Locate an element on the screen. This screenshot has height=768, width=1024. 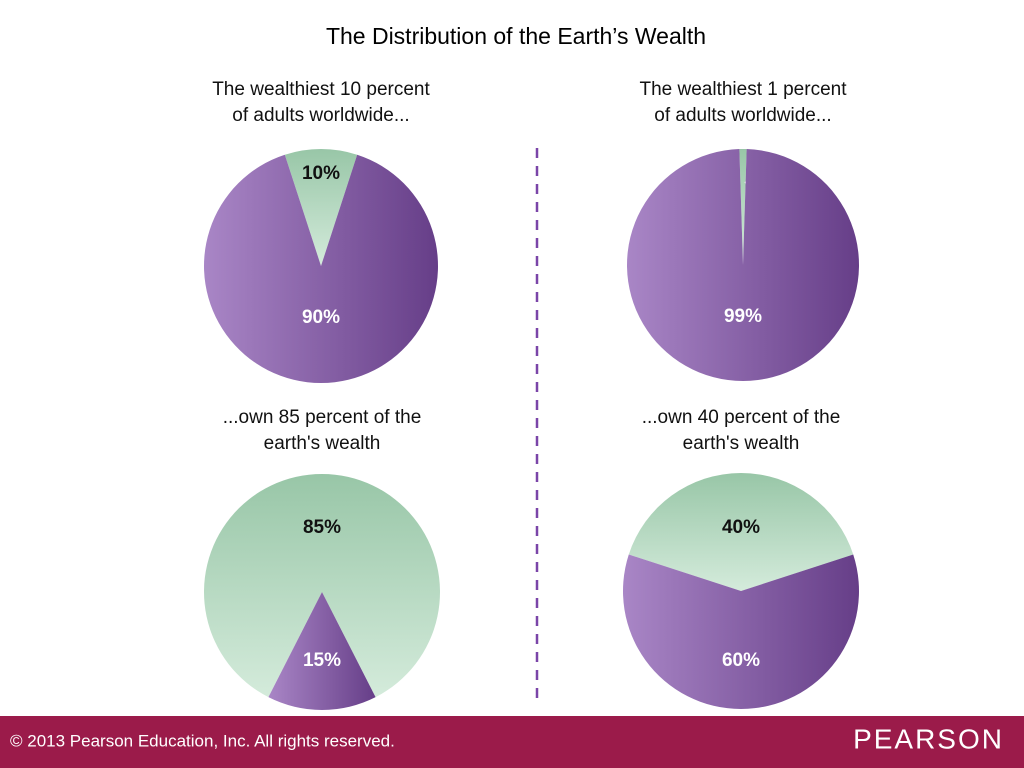
value-label: 40% is located at coordinates (741, 527).